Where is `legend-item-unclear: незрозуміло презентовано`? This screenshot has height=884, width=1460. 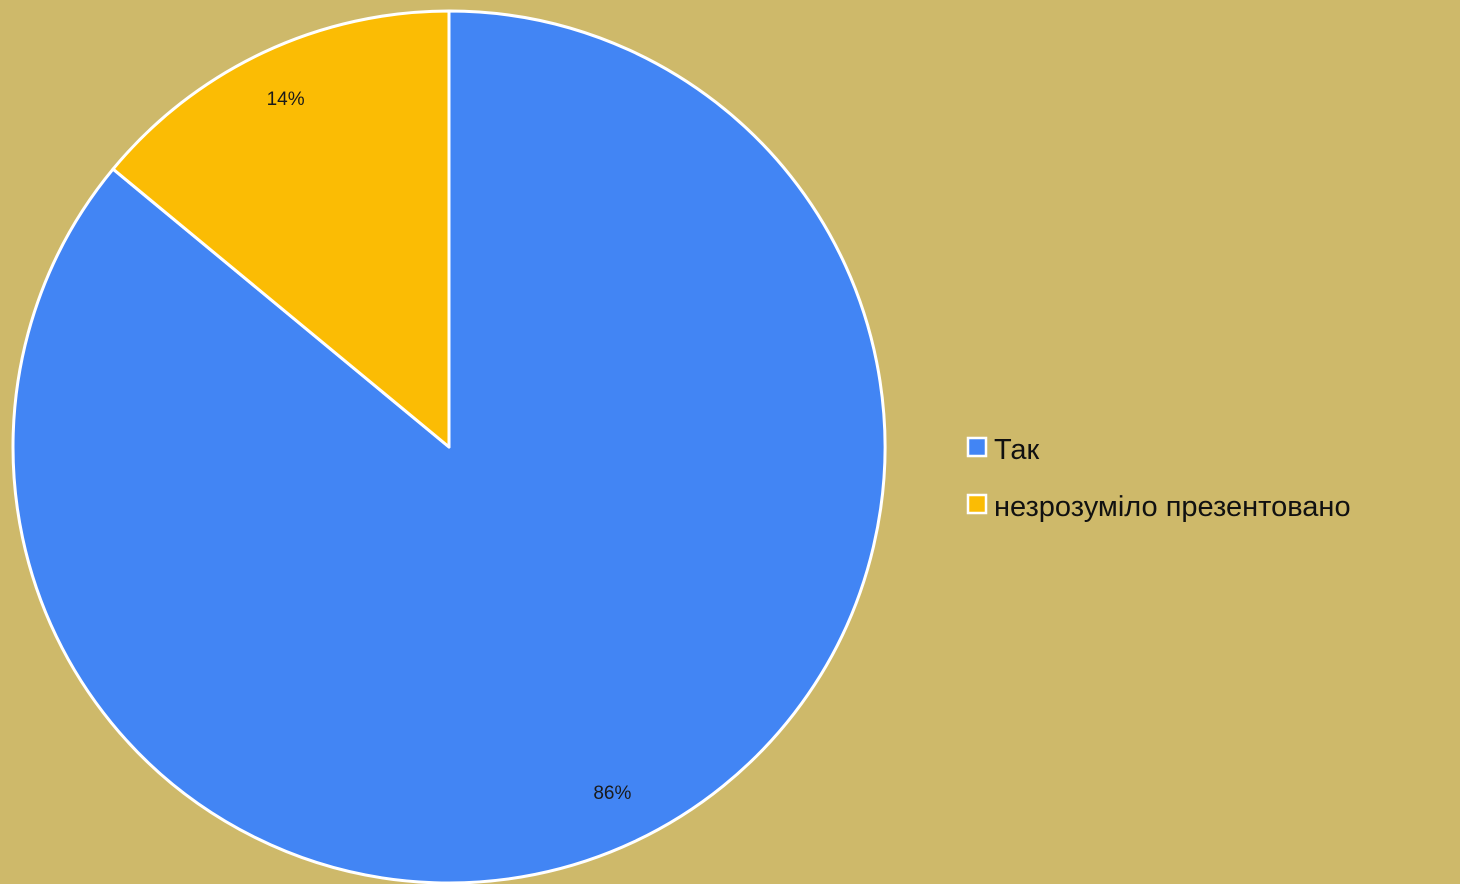 legend-item-unclear: незрозуміло презентовано is located at coordinates (1158, 507).